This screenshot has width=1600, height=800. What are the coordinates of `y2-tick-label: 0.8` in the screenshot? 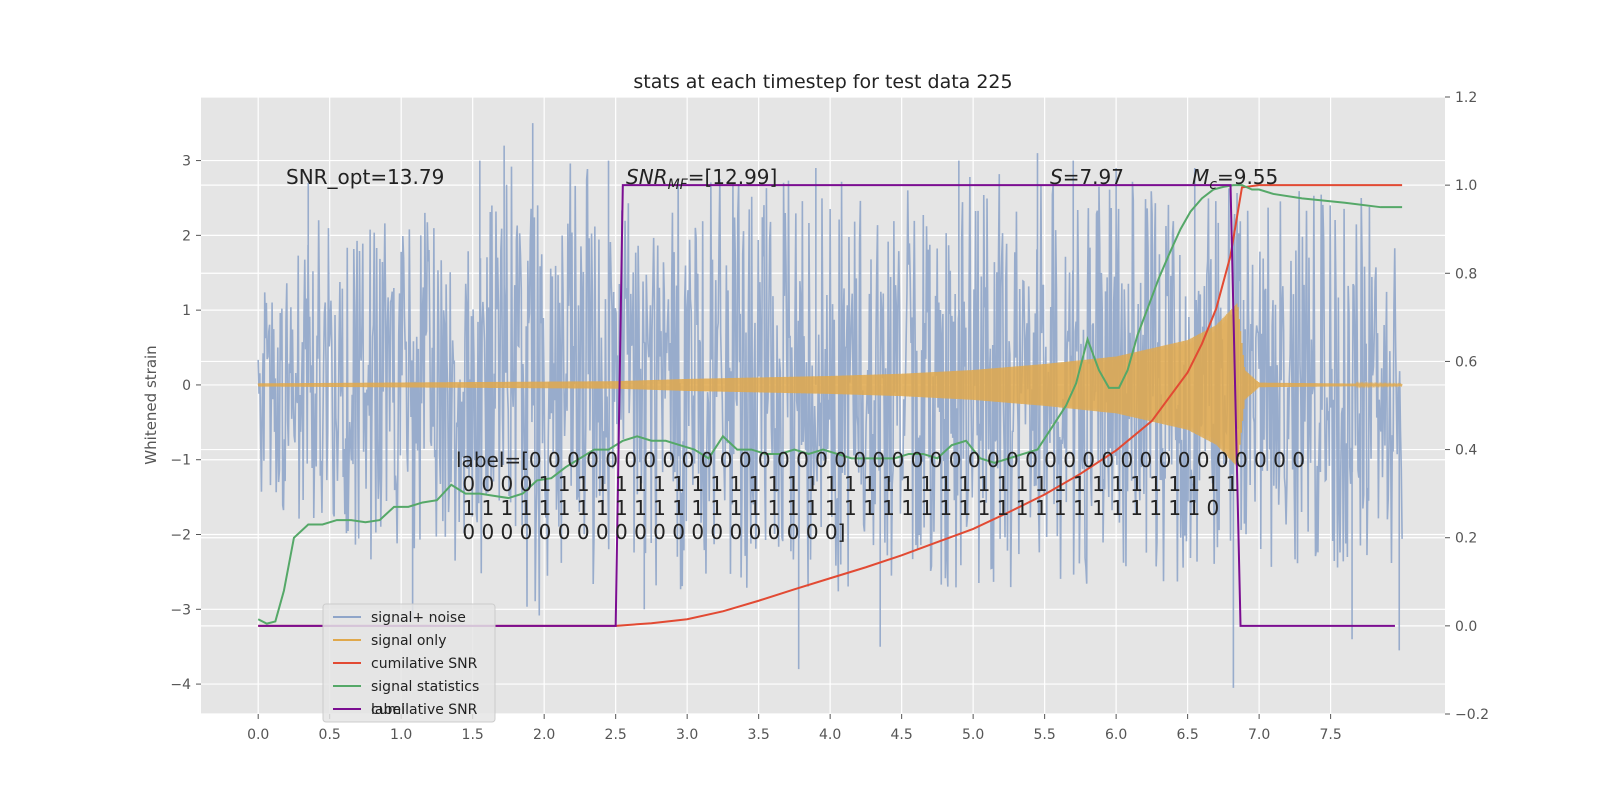 It's located at (1466, 274).